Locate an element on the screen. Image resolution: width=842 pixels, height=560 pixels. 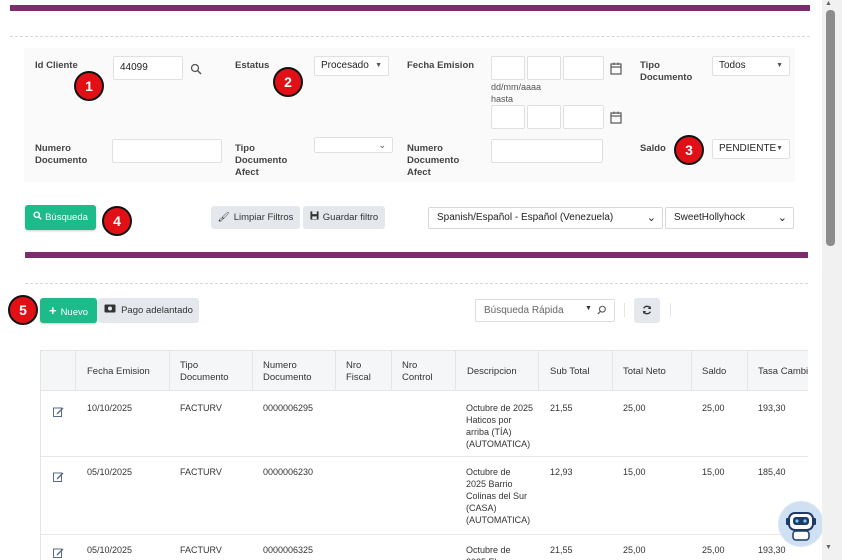
pago-label: Pago adelantado is located at coordinates (157, 311).